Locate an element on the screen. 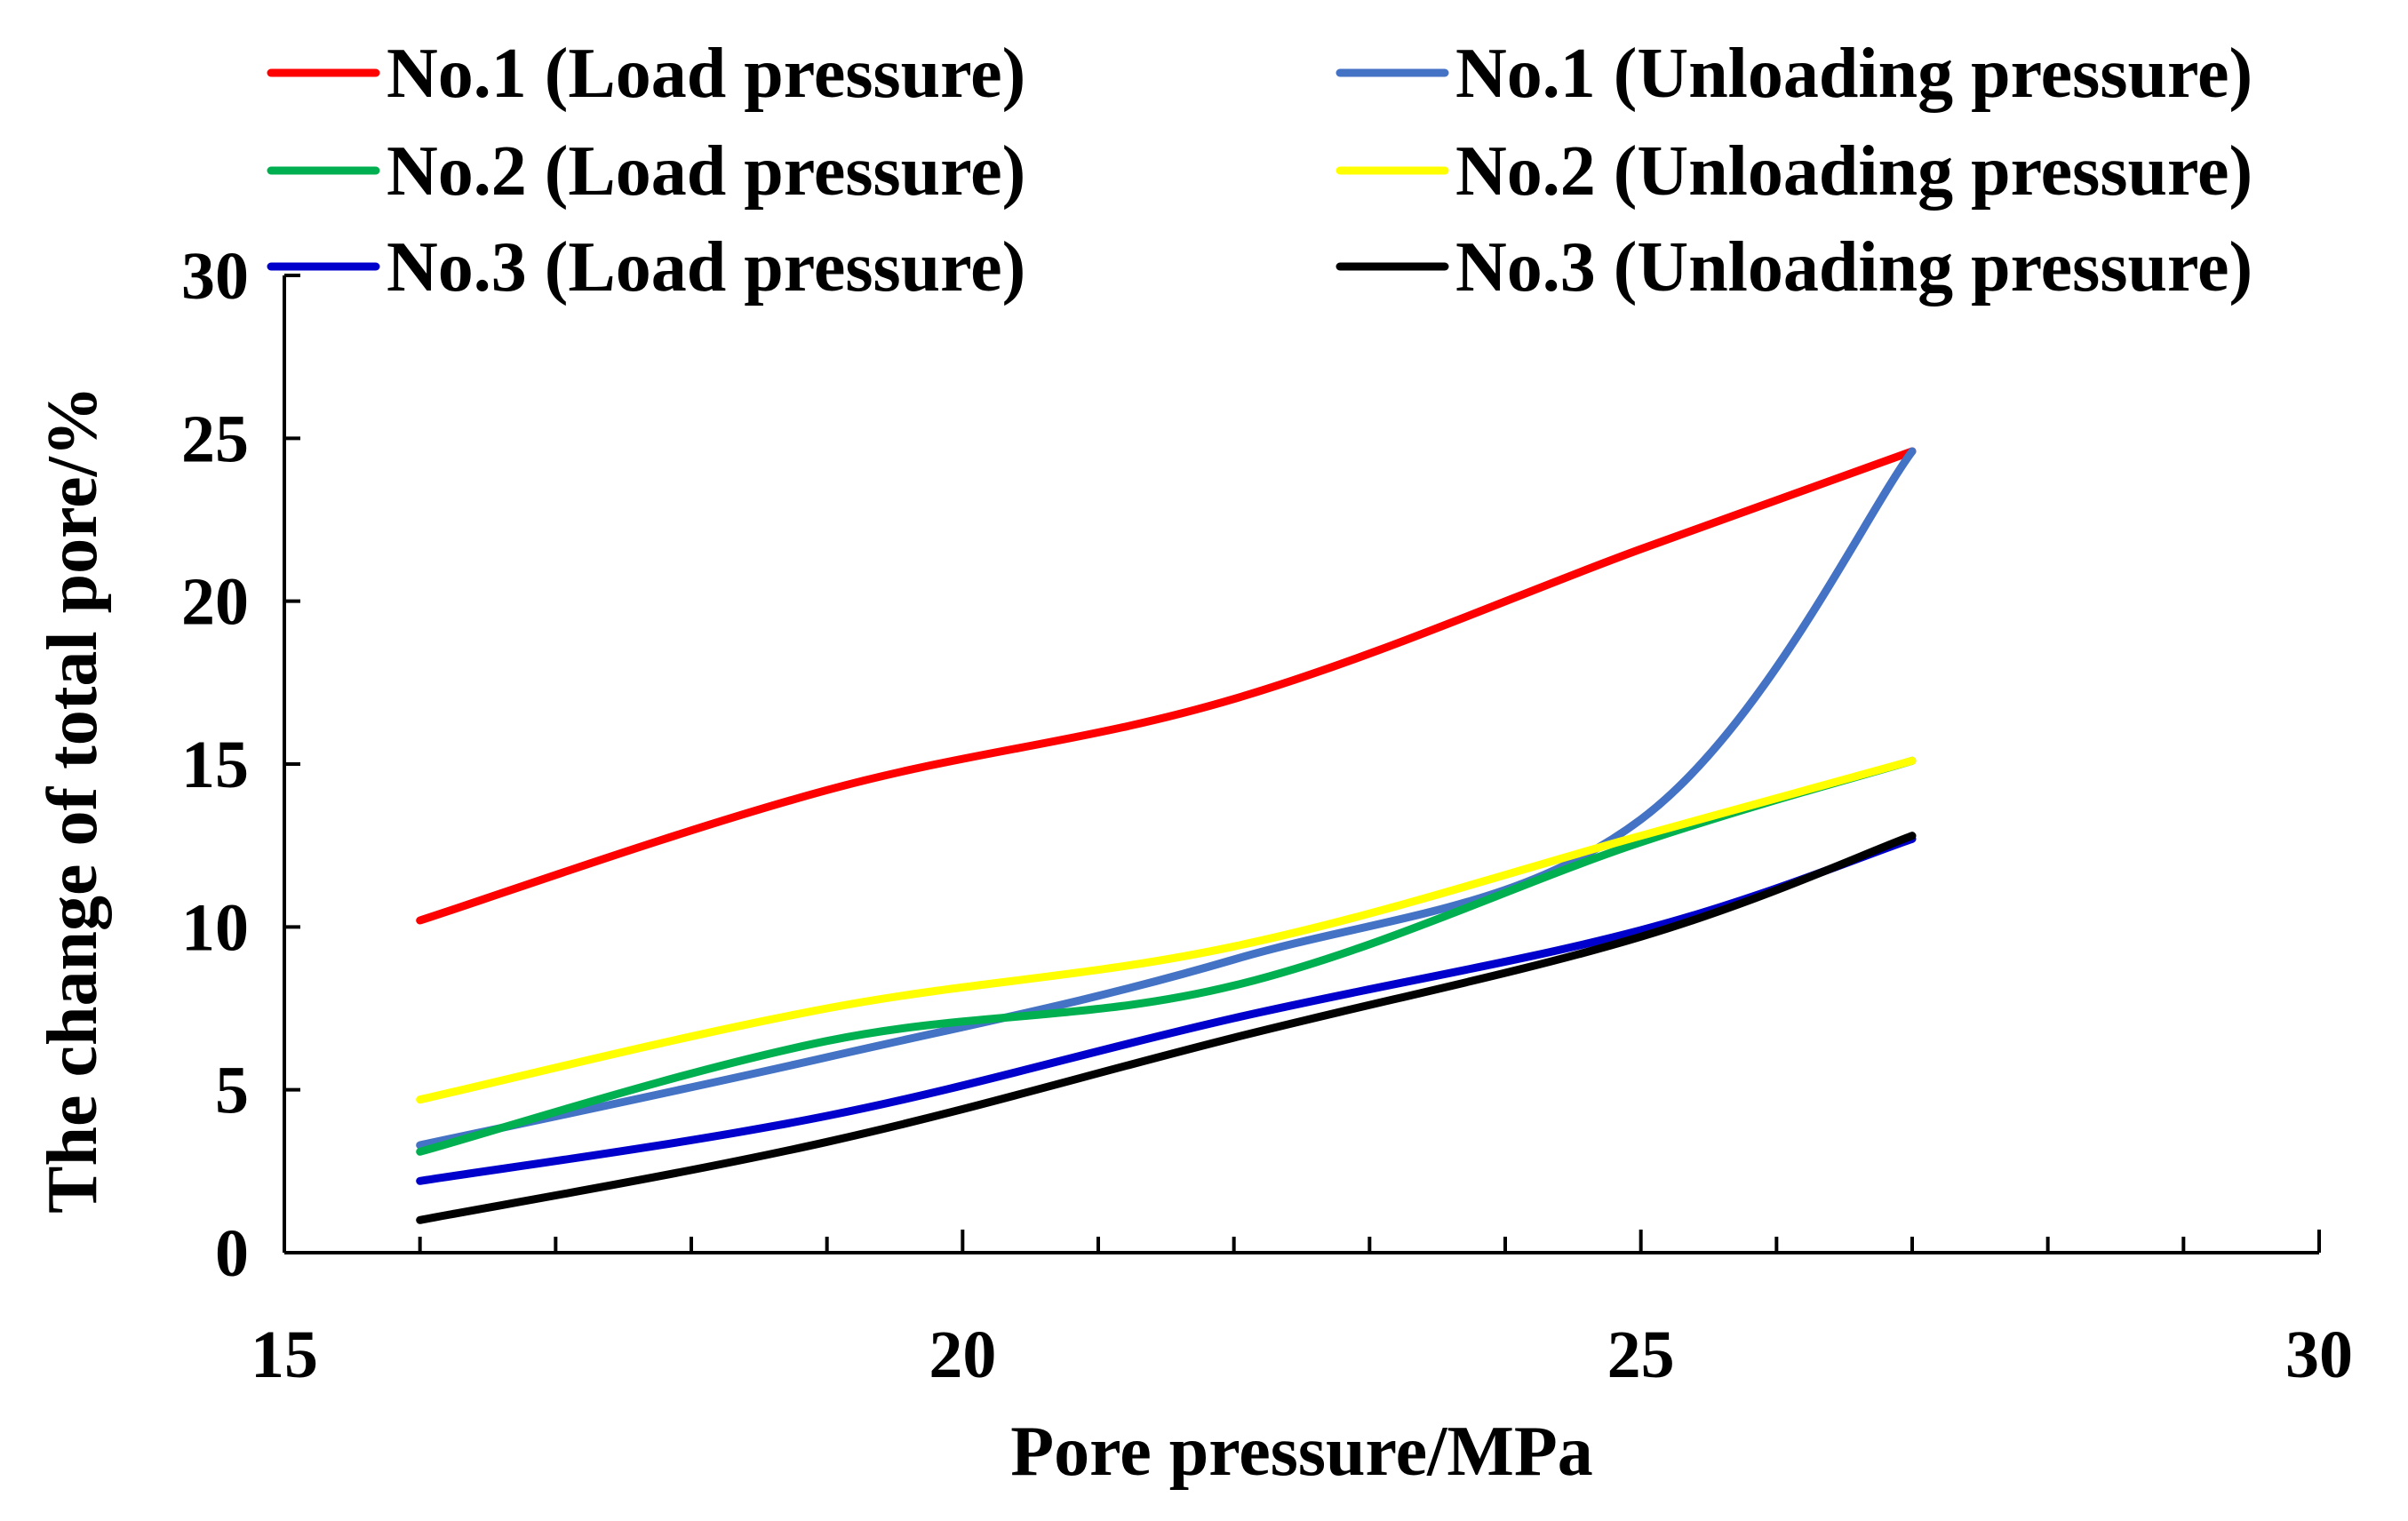 Image resolution: width=2408 pixels, height=1521 pixels. legend-item: No.1 (Load pressure) is located at coordinates (646, 74).